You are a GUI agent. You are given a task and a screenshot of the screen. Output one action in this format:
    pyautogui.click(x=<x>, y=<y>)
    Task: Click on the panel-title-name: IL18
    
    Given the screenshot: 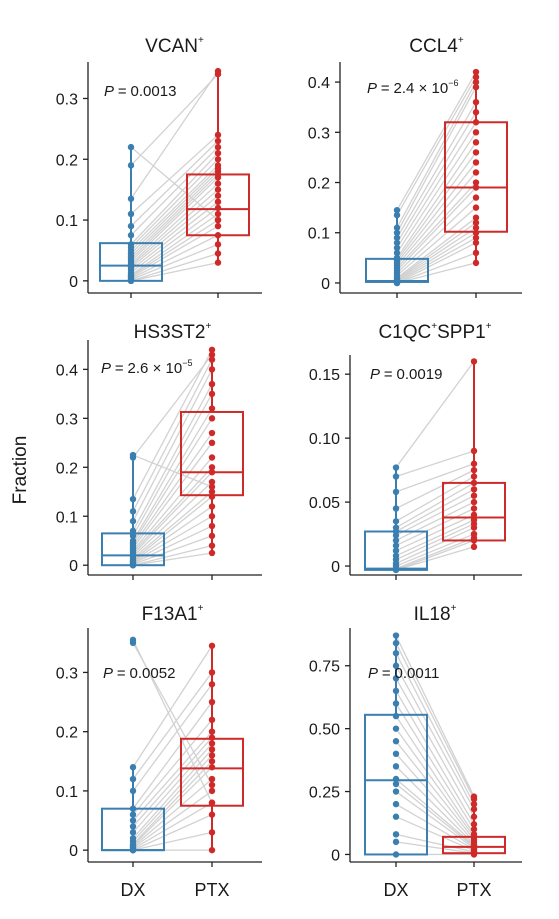 What is the action you would take?
    pyautogui.click(x=432, y=614)
    